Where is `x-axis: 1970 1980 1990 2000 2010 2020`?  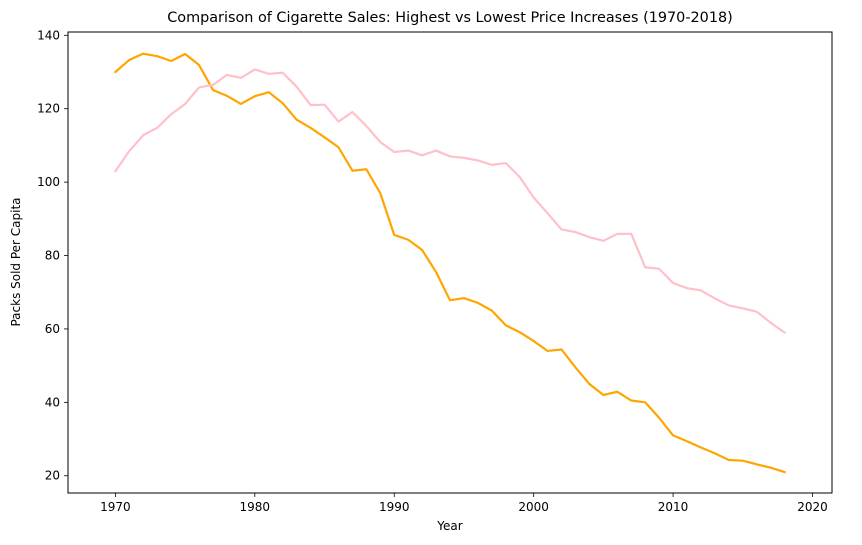 x-axis: 1970 1980 1990 2000 2010 2020 is located at coordinates (464, 503).